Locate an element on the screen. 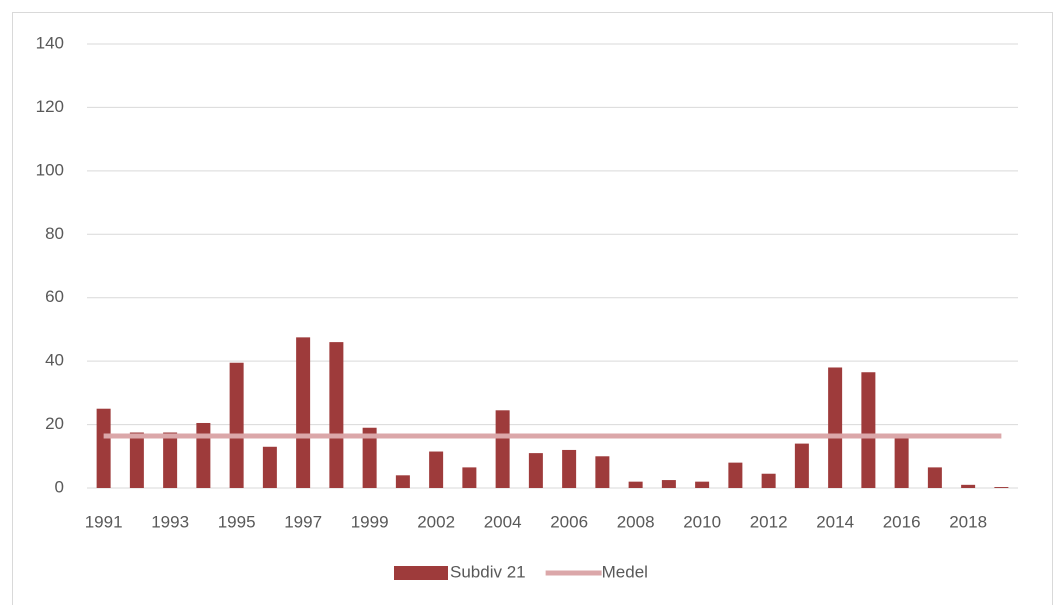  x-tick-label: 1991 is located at coordinates (104, 521).